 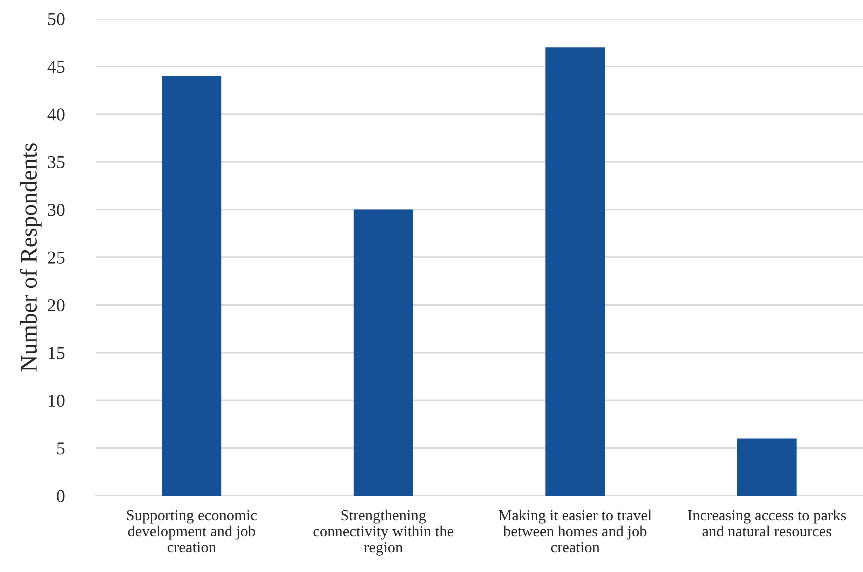 What do you see at coordinates (384, 533) in the screenshot?
I see `x-tick-label: Strengthening connectivity within the region` at bounding box center [384, 533].